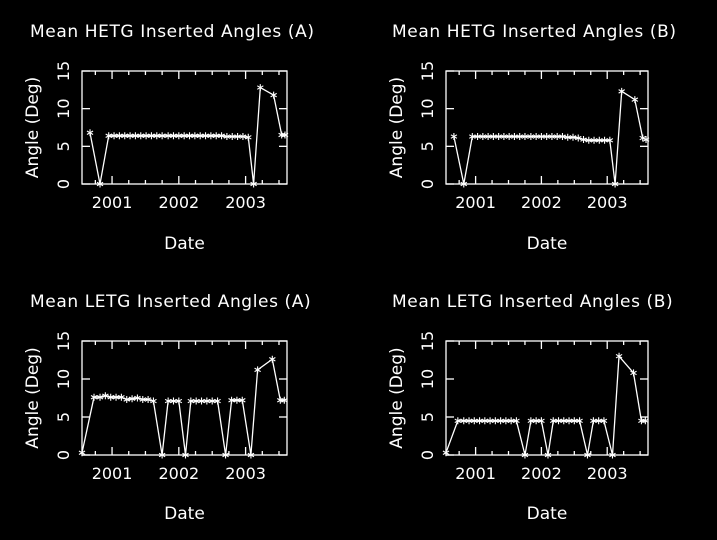 This screenshot has height=540, width=717. What do you see at coordinates (534, 32) in the screenshot?
I see `chart-title: Mean HETG Inserted Angles (B)` at bounding box center [534, 32].